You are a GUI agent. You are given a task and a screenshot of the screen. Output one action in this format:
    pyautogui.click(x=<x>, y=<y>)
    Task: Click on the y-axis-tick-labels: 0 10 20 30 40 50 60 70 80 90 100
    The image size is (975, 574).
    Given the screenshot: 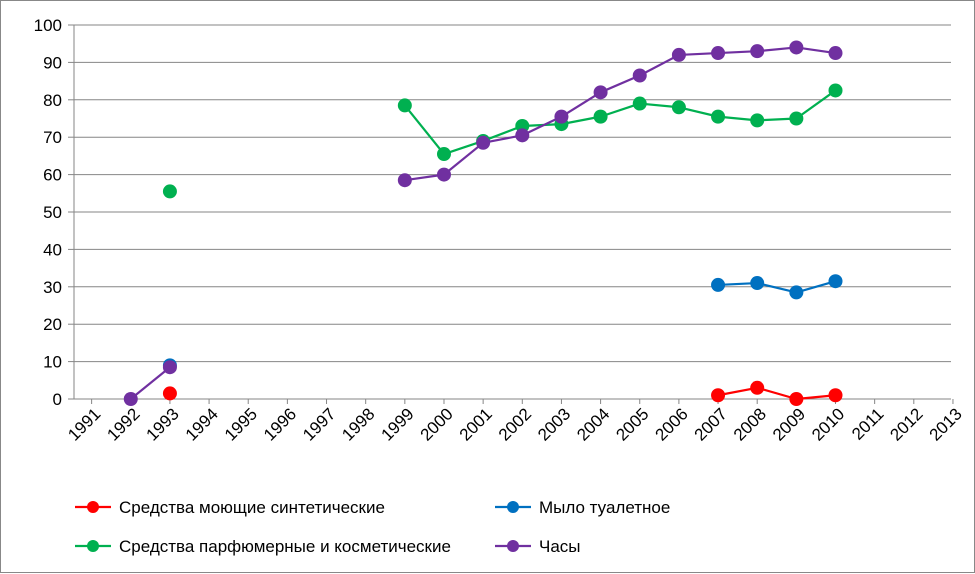 What is the action you would take?
    pyautogui.click(x=48, y=212)
    